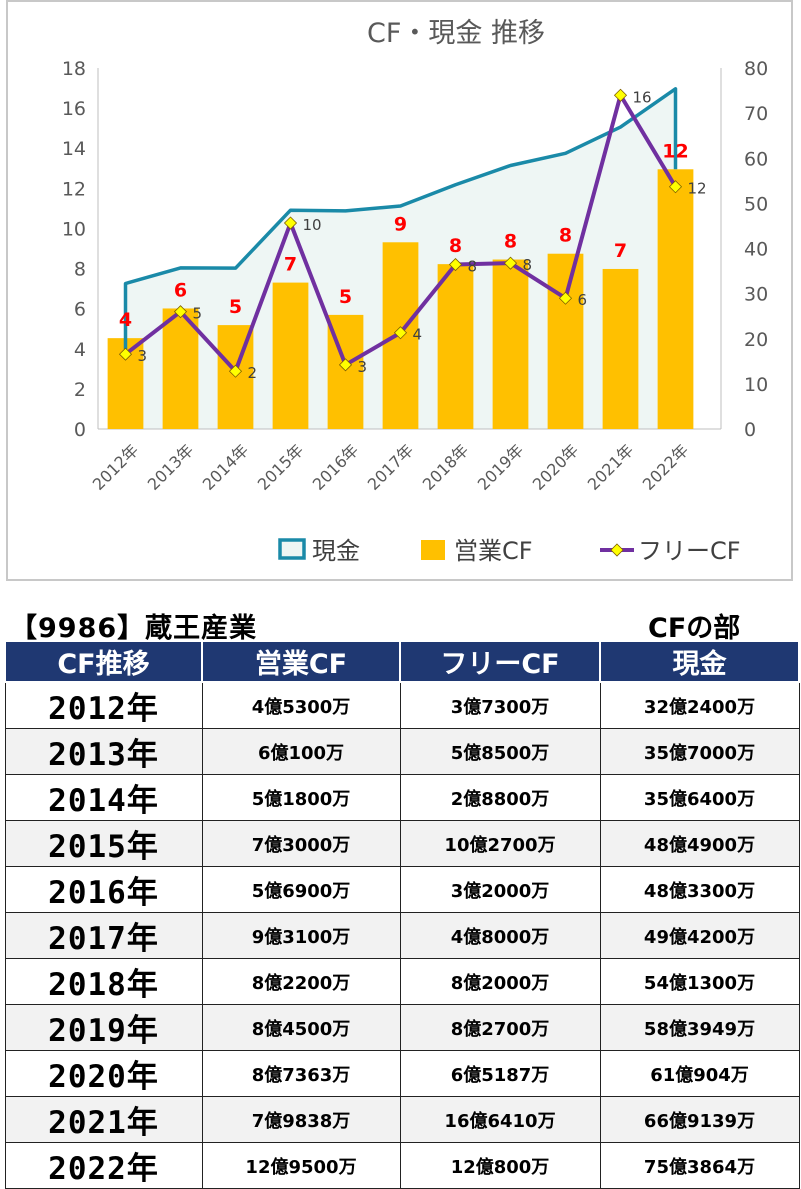 The image size is (801, 1189). What do you see at coordinates (103, 751) in the screenshot?
I see `table-year-cell: 2013年` at bounding box center [103, 751].